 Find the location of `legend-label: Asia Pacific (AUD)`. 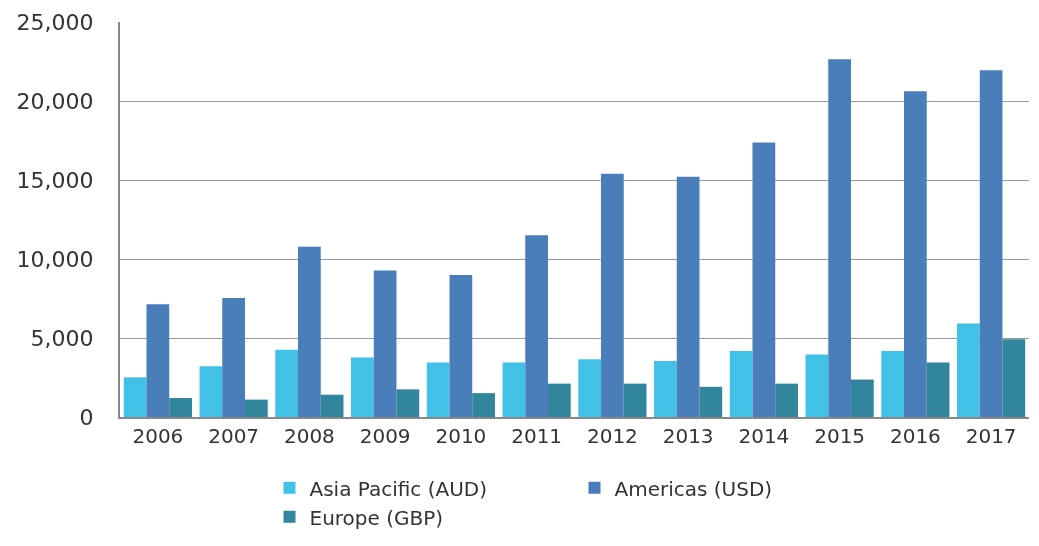

legend-label: Asia Pacific (AUD) is located at coordinates (398, 488).